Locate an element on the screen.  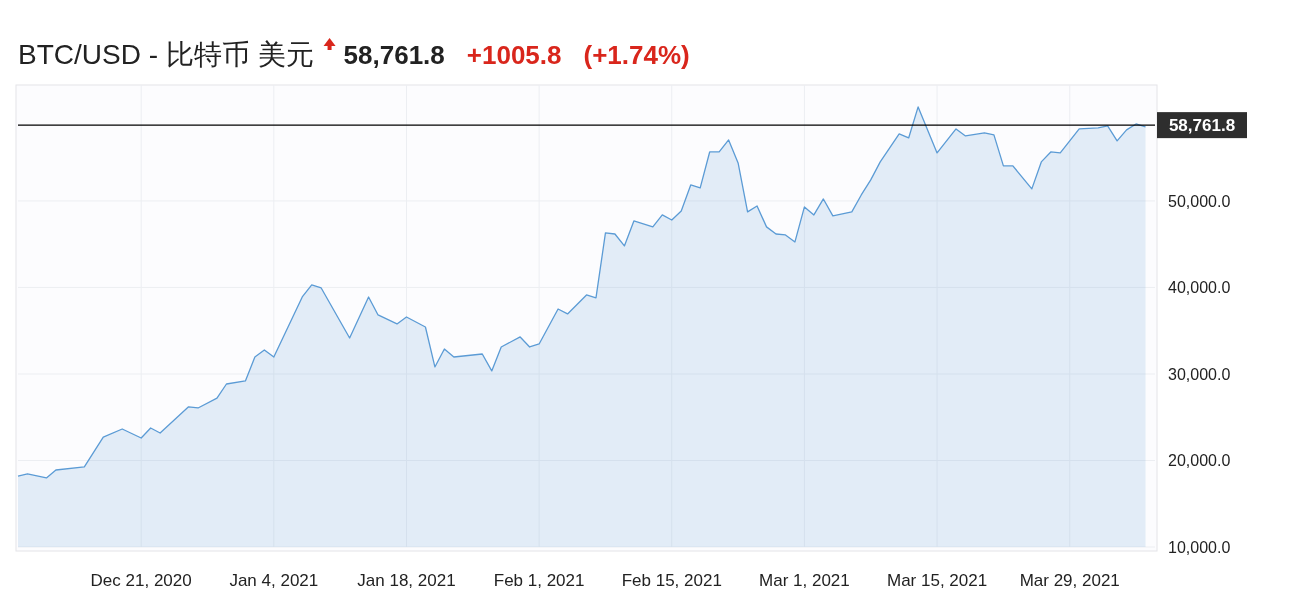
ref-line-label: 58,761.8 is located at coordinates (1202, 126).